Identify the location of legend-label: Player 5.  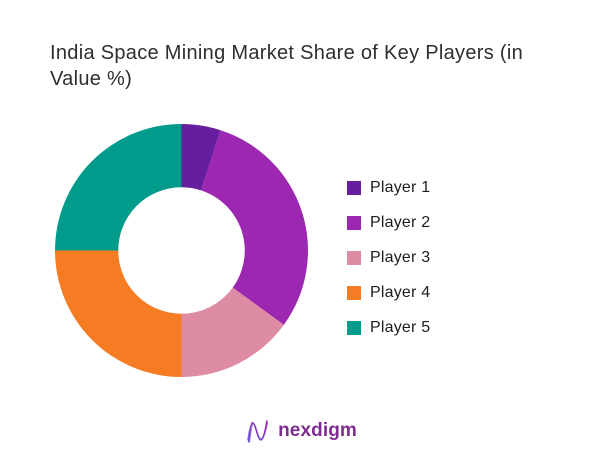
(400, 327).